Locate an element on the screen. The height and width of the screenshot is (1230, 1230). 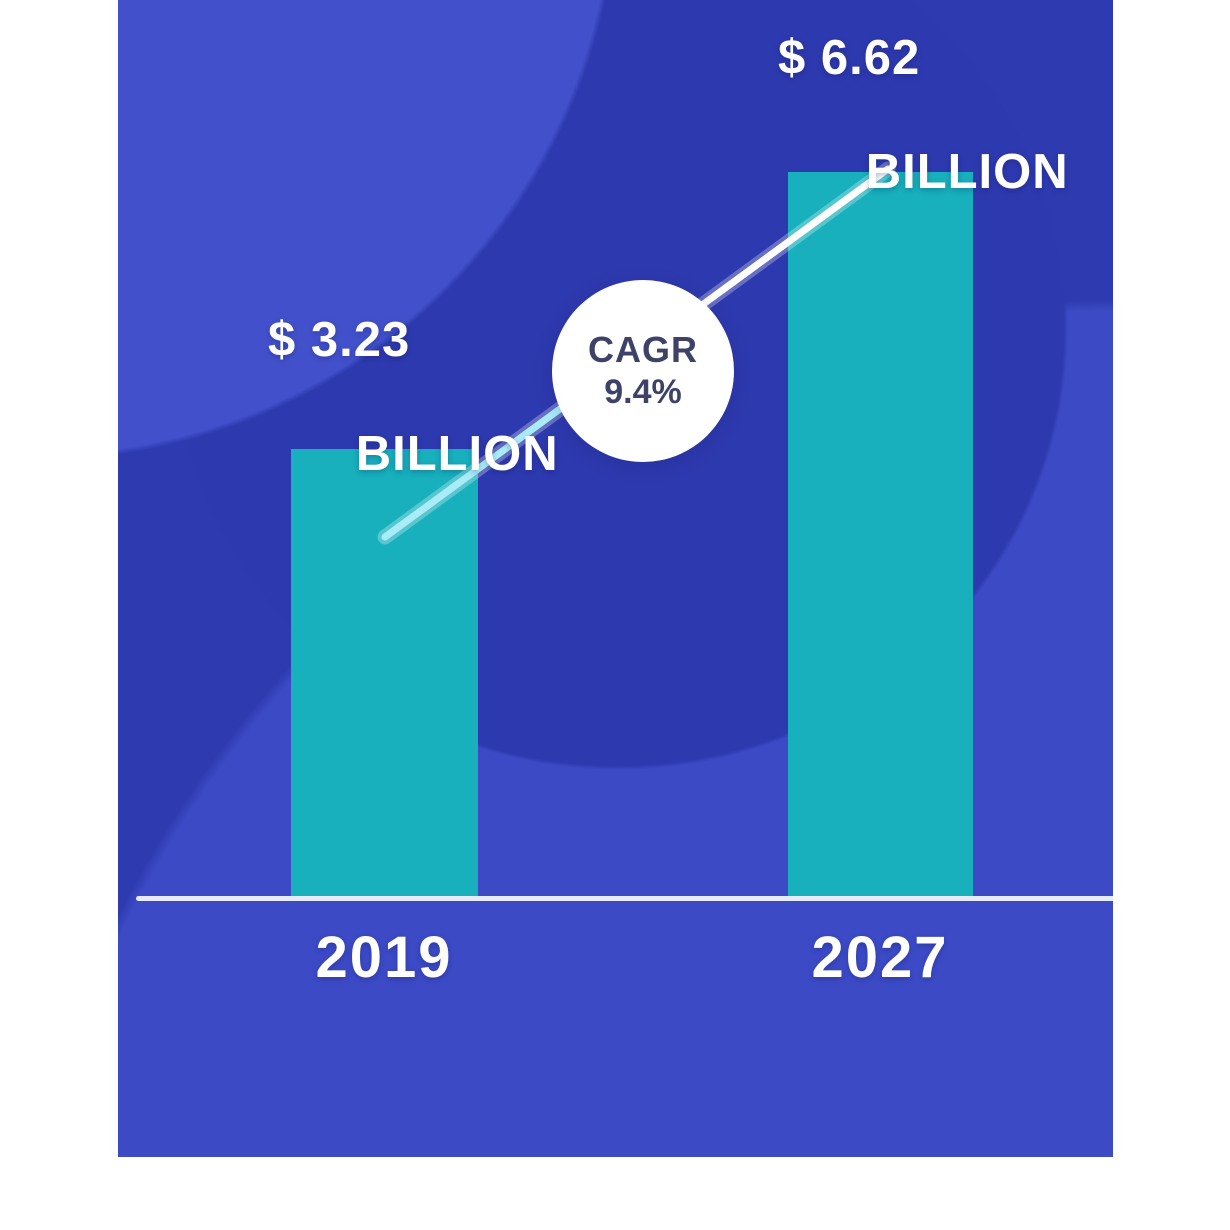
bar-2019 is located at coordinates (384, 673).